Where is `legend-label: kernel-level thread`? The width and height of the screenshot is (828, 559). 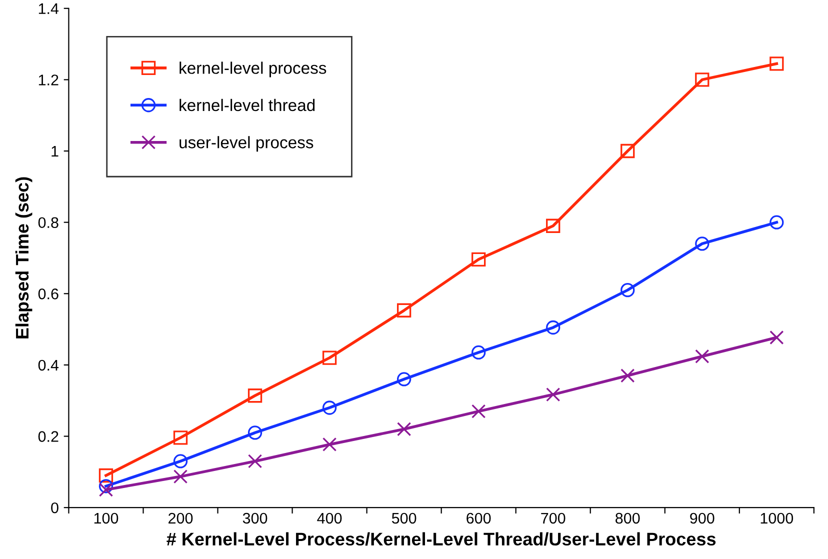
legend-label: kernel-level thread is located at coordinates (247, 105).